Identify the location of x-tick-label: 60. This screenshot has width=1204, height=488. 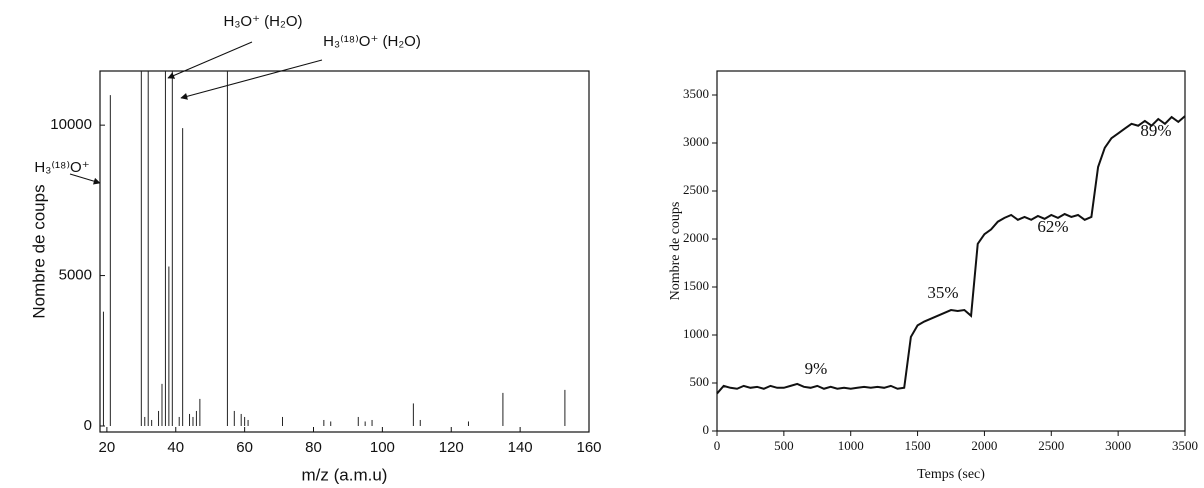
(244, 447).